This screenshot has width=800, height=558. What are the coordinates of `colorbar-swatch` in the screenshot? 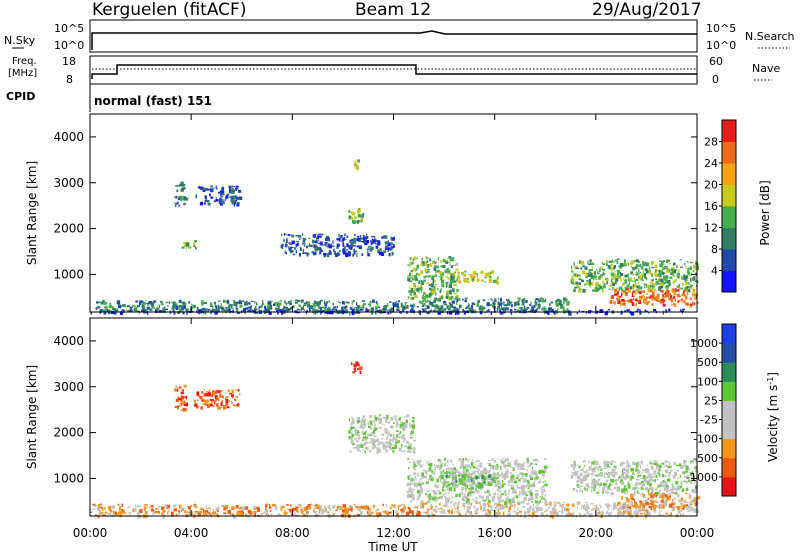 It's located at (729, 152).